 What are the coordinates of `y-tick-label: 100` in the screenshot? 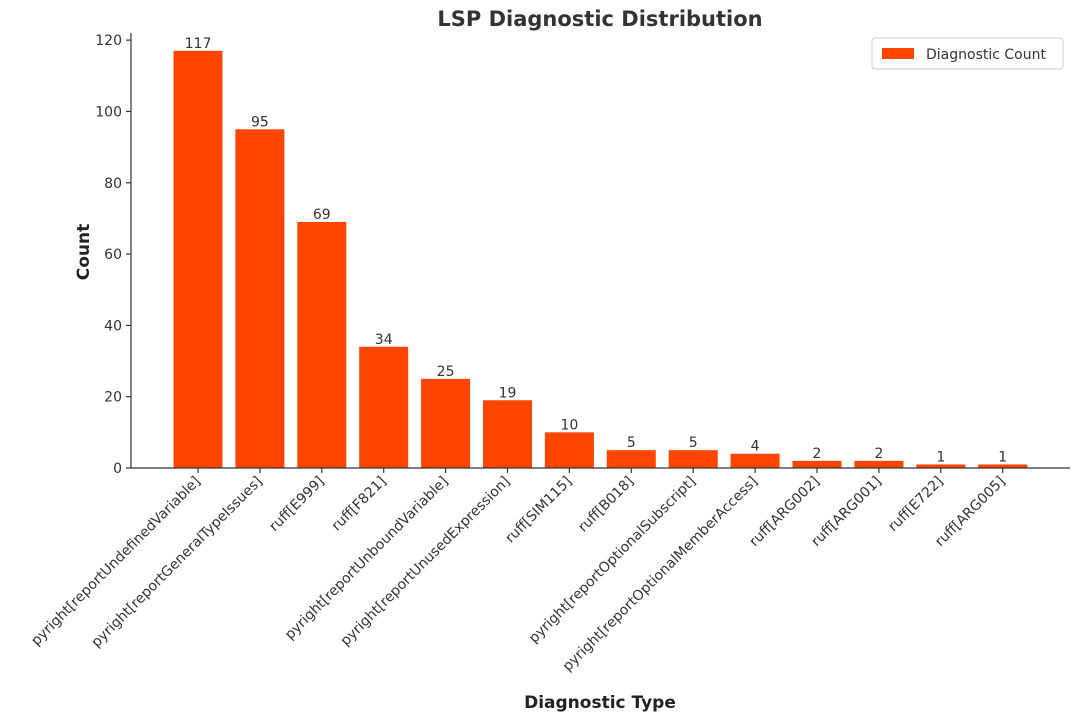 It's located at (108, 112).